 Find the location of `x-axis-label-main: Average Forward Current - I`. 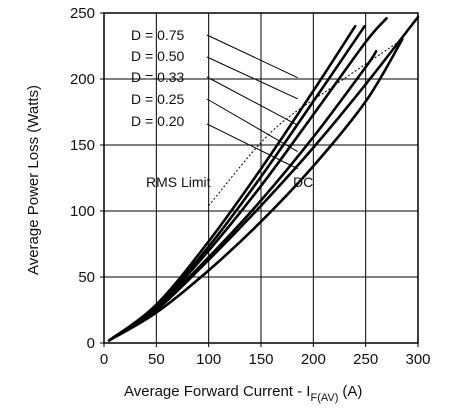

x-axis-label-main: Average Forward Current - I is located at coordinates (217, 391).